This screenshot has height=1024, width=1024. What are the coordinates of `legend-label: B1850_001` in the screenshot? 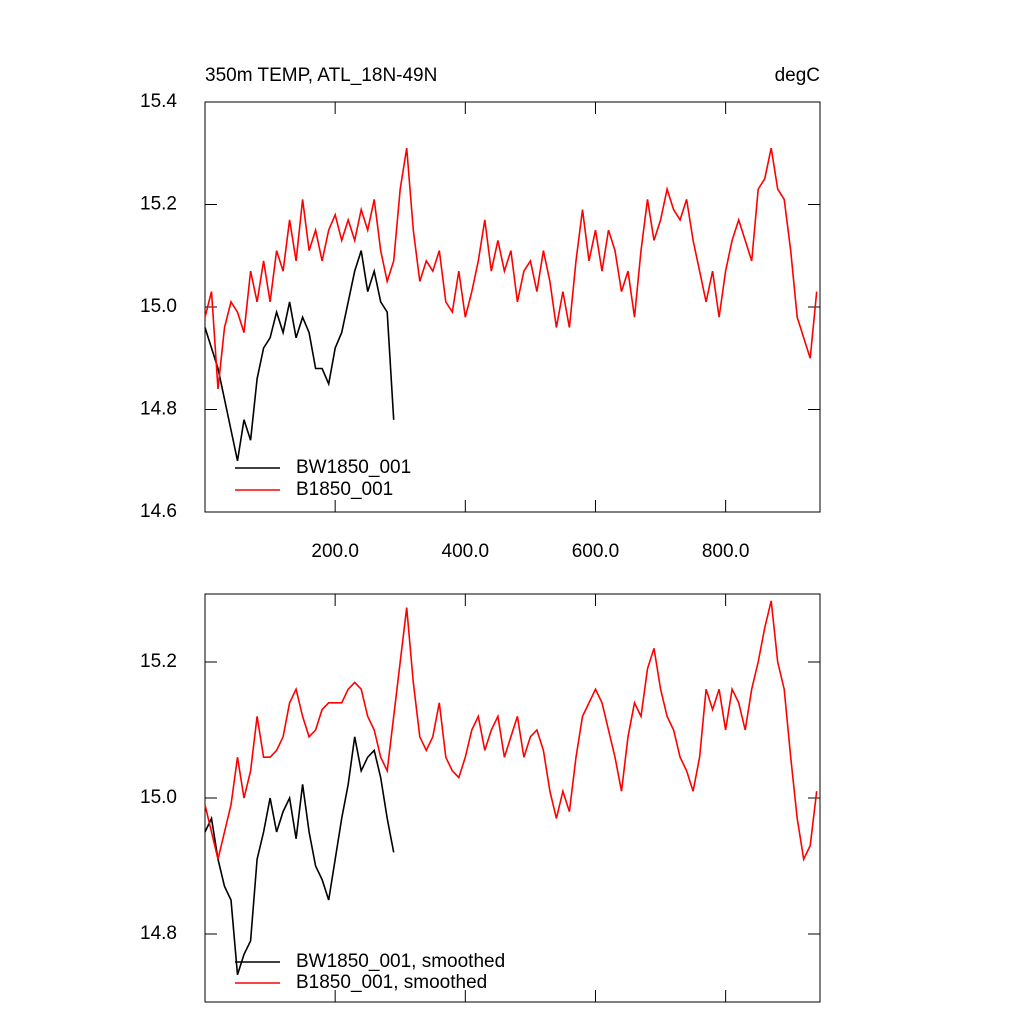 It's located at (344, 489).